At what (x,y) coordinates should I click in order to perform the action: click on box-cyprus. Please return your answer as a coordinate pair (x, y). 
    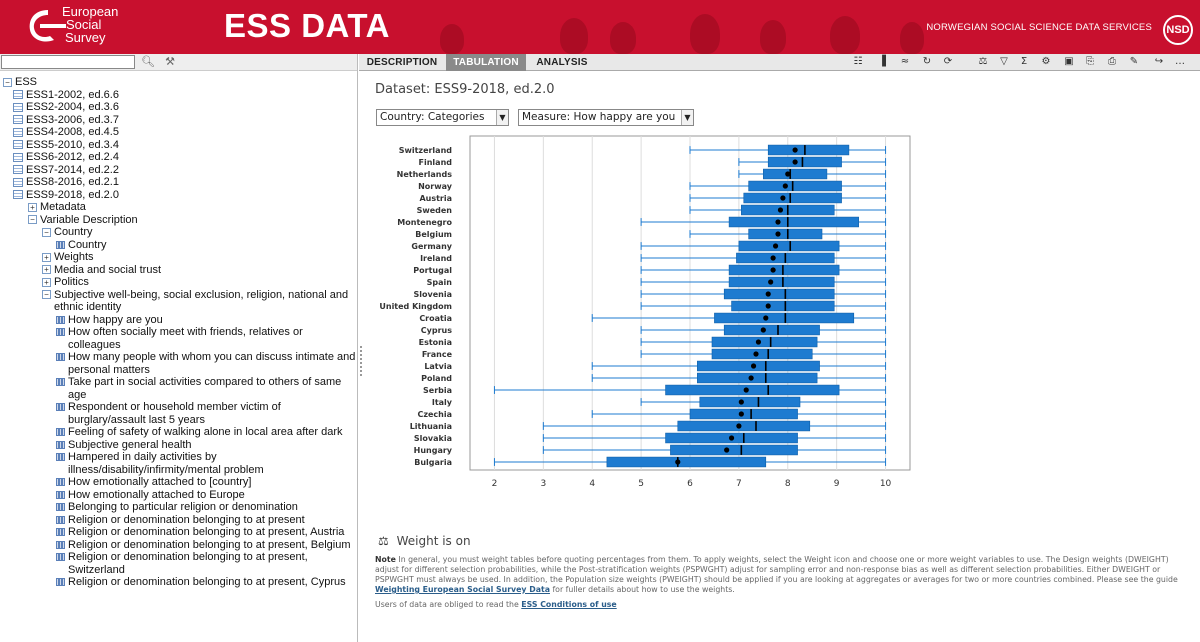
    Looking at the image, I should click on (763, 330).